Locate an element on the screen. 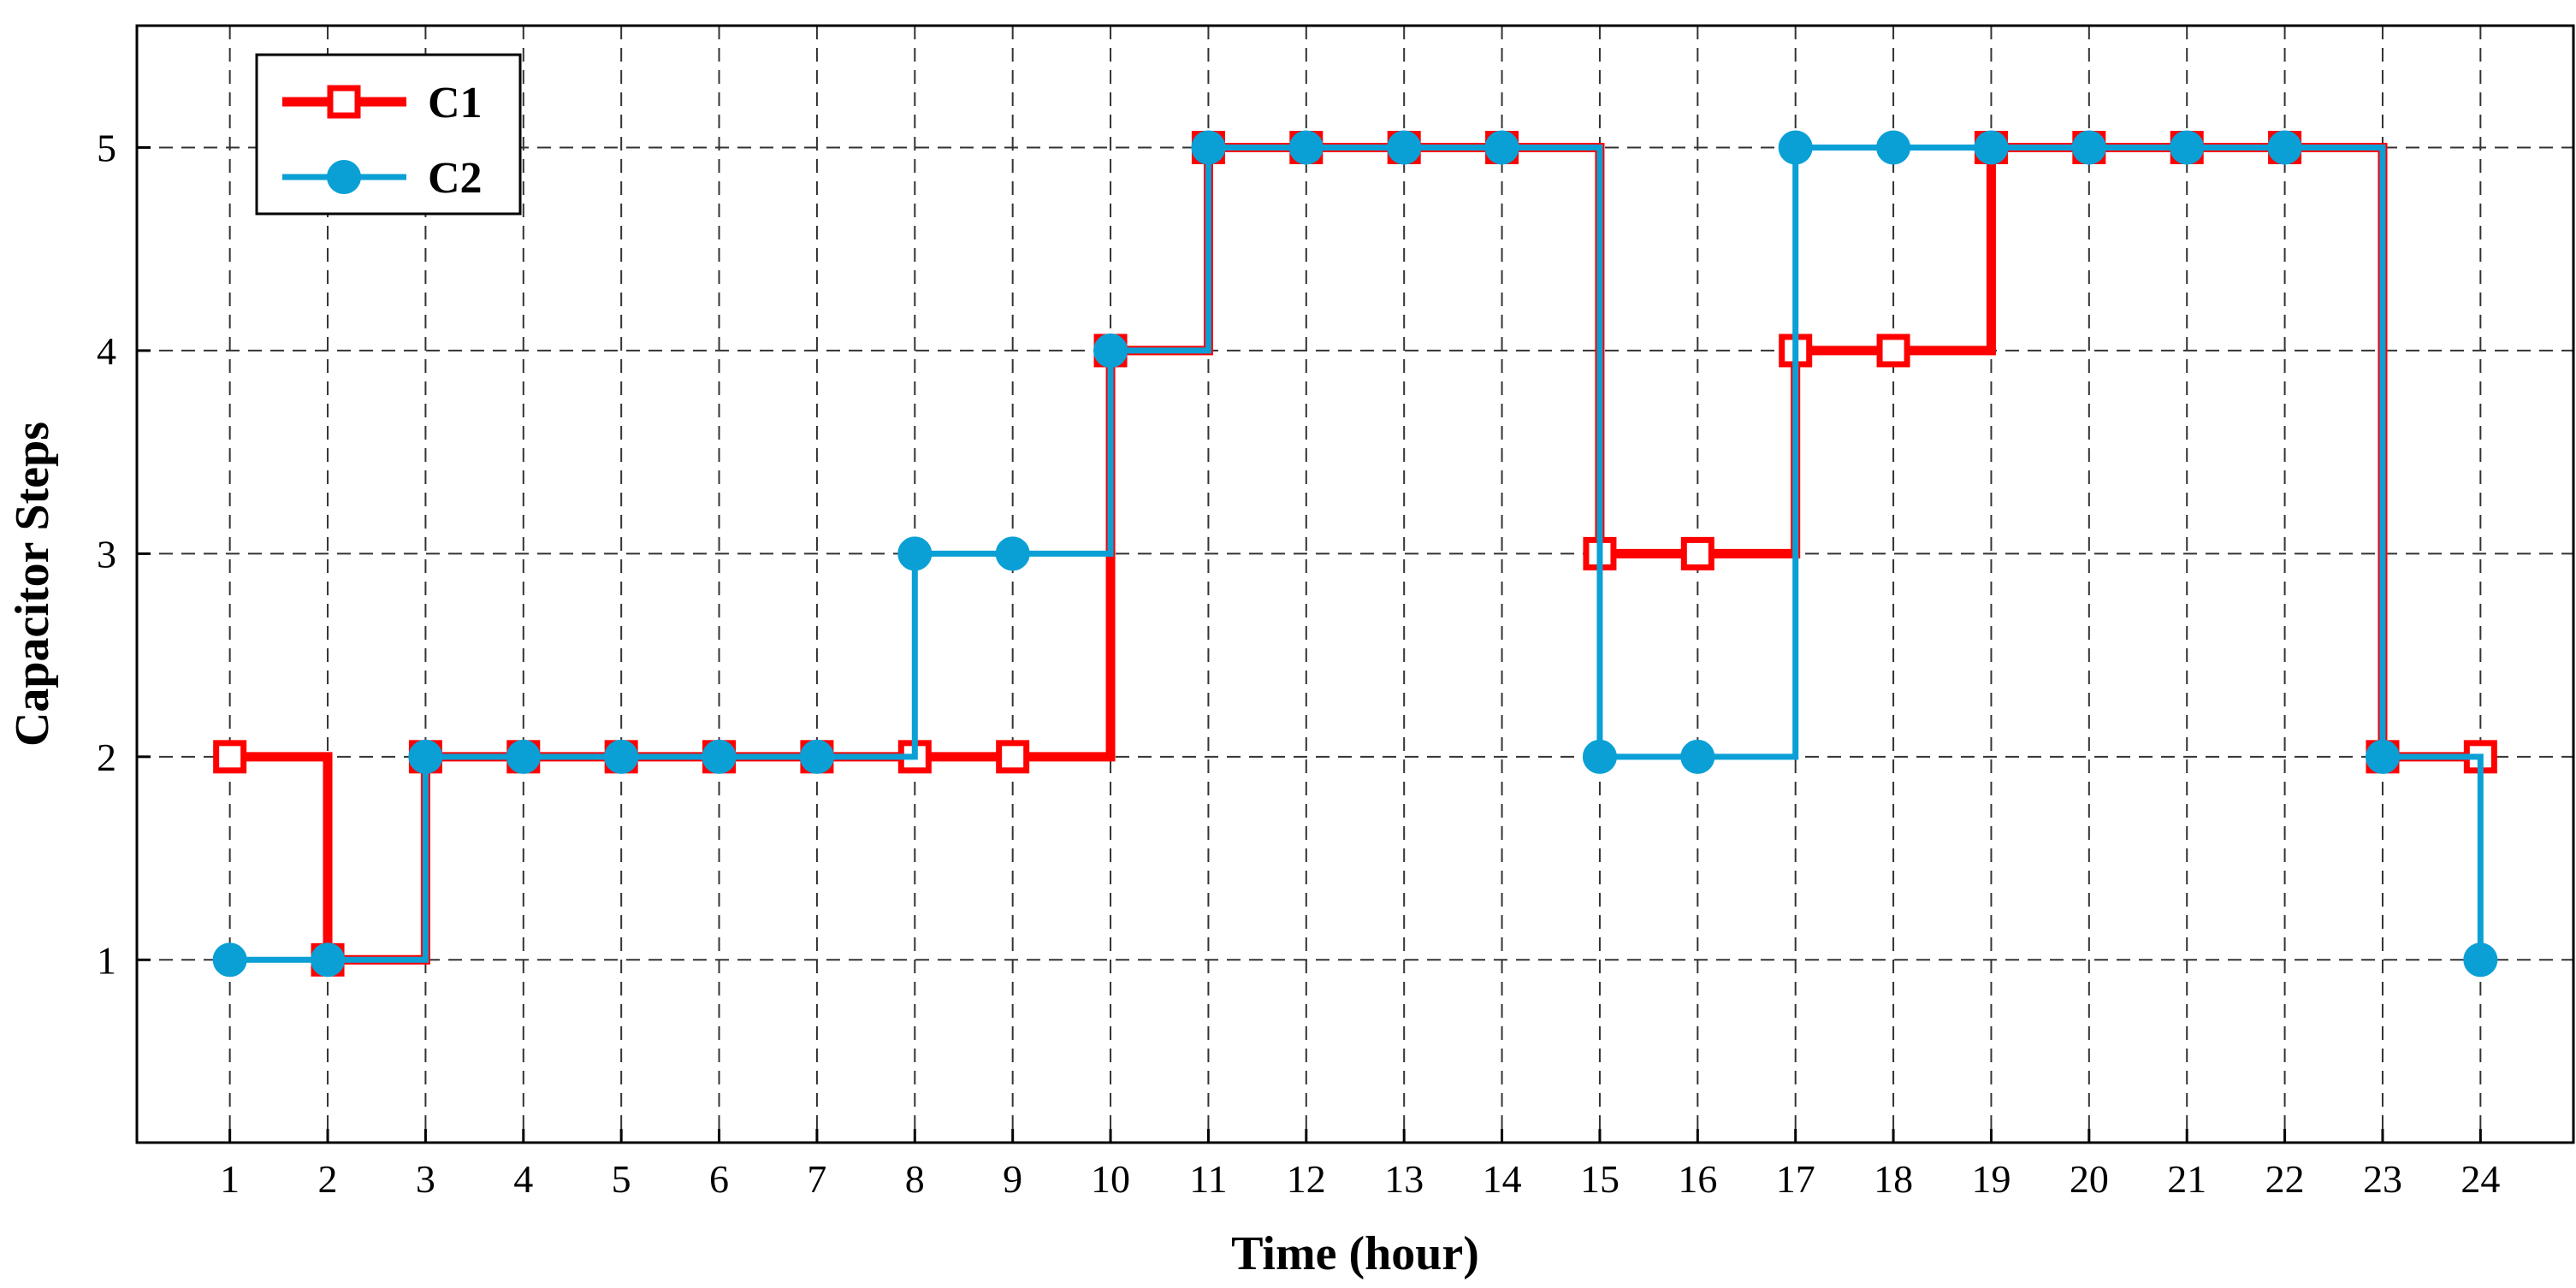 The image size is (2576, 1288). legend-label: C1 is located at coordinates (455, 103).